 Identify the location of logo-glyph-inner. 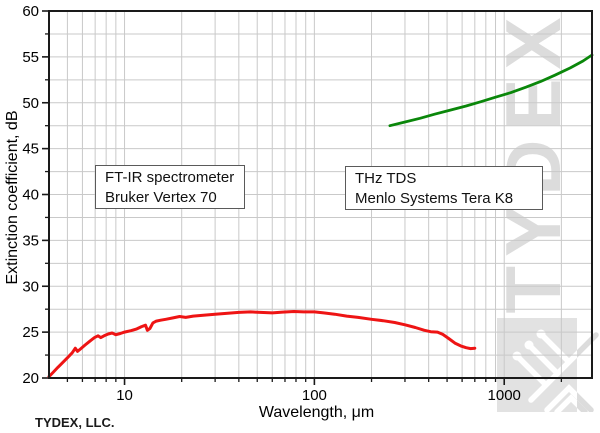
(544, 370).